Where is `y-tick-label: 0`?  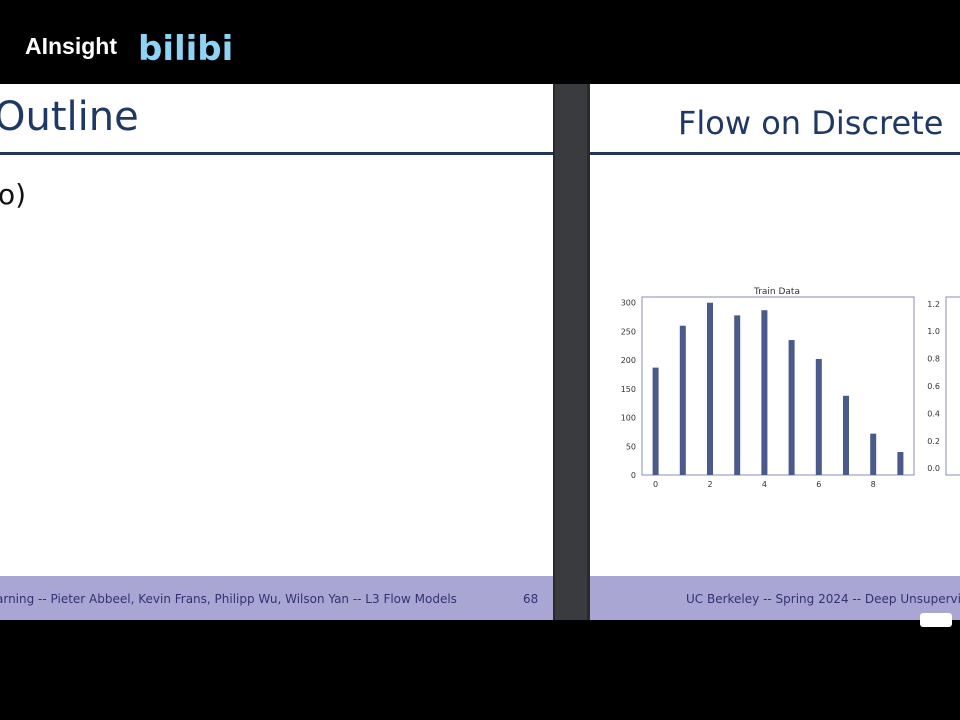
y-tick-label: 0 is located at coordinates (633, 475).